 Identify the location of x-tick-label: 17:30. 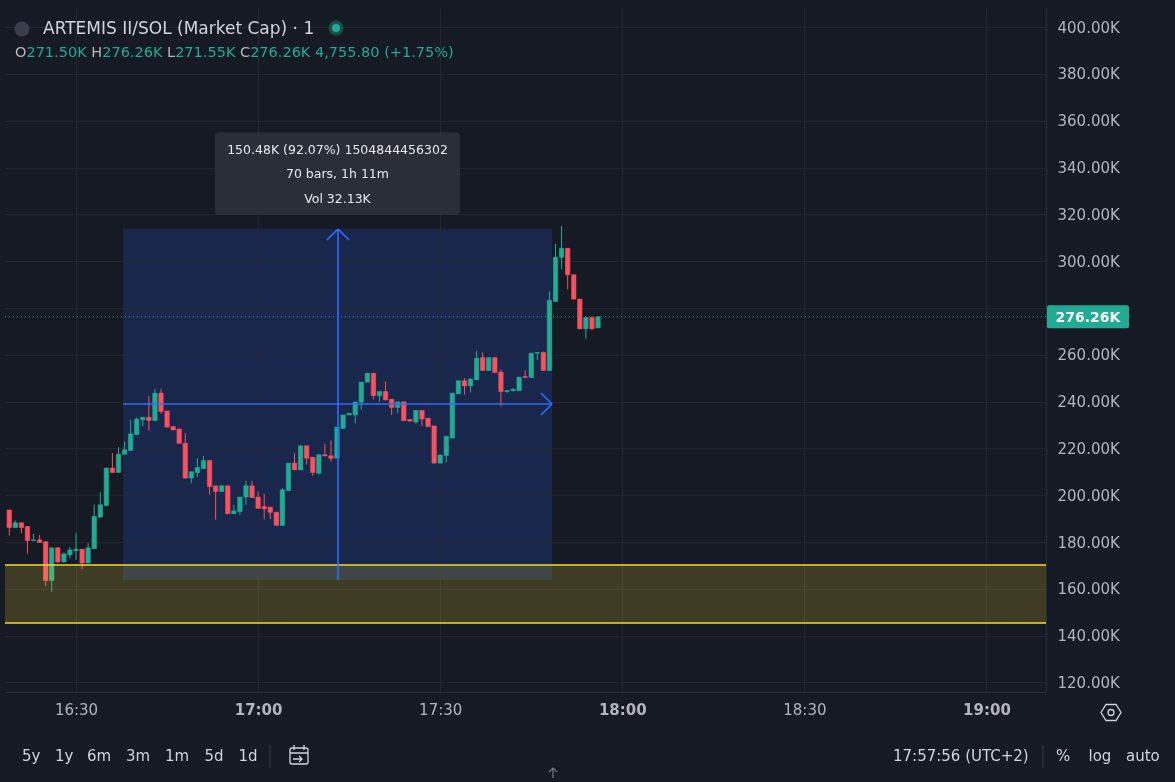
(441, 709).